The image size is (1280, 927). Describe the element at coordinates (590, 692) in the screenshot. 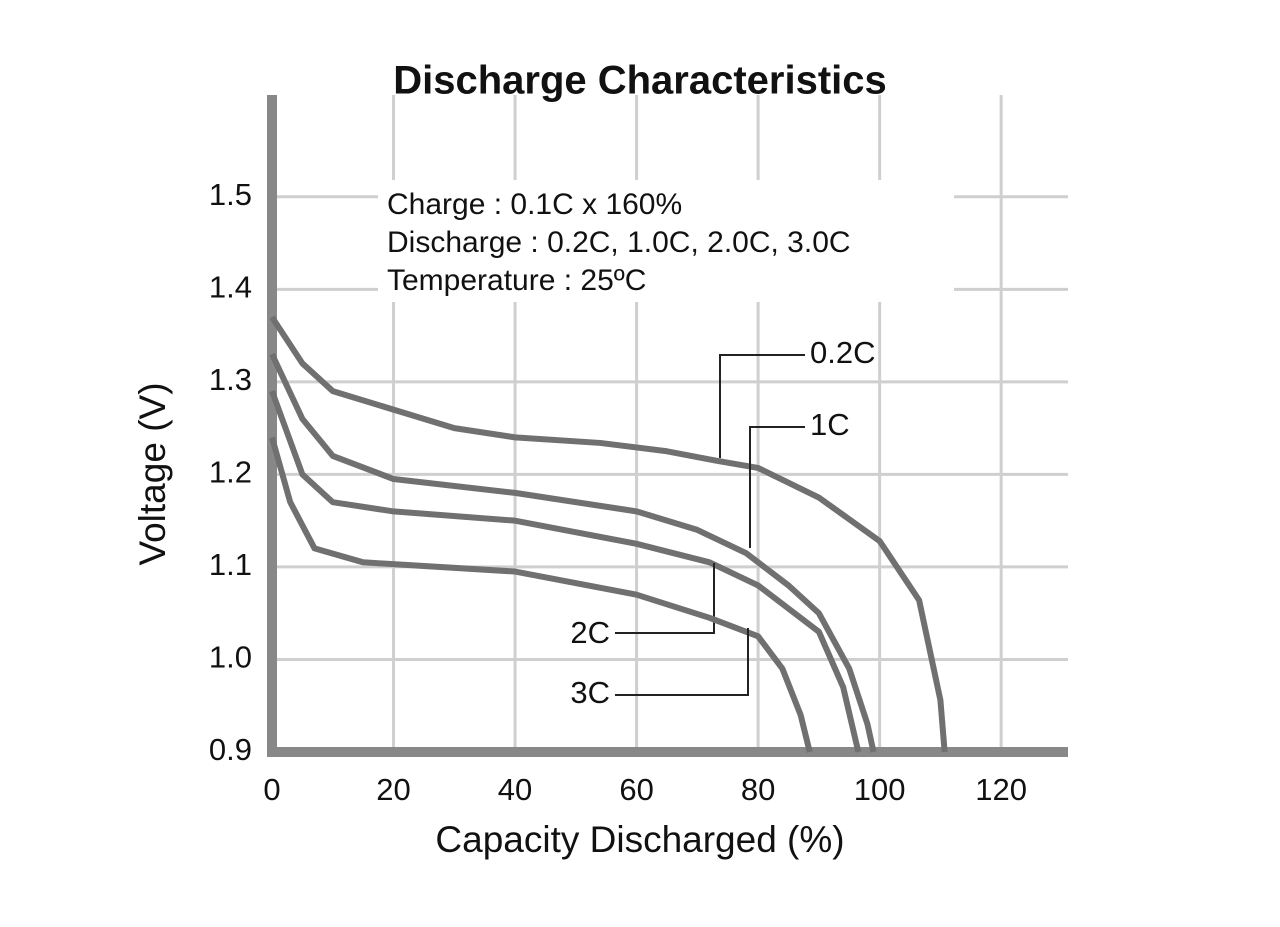

I see `series-label: 3C` at that location.